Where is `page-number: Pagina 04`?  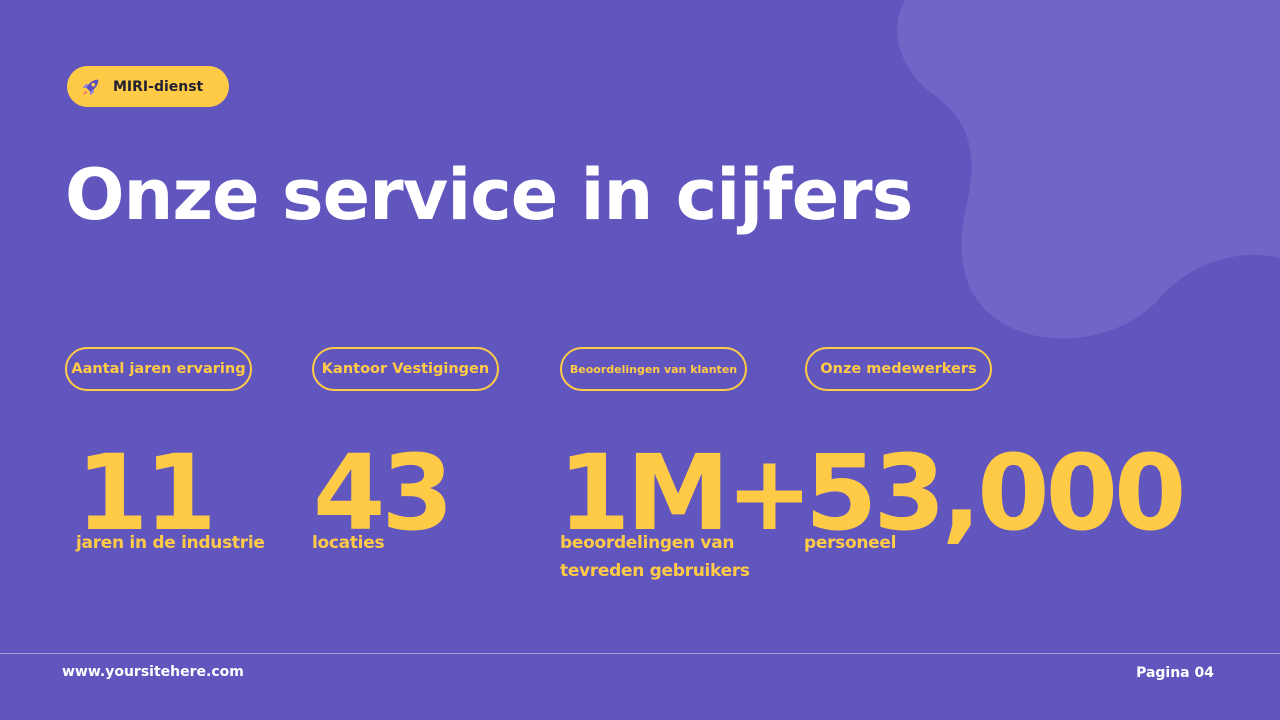
page-number: Pagina 04 is located at coordinates (1175, 673).